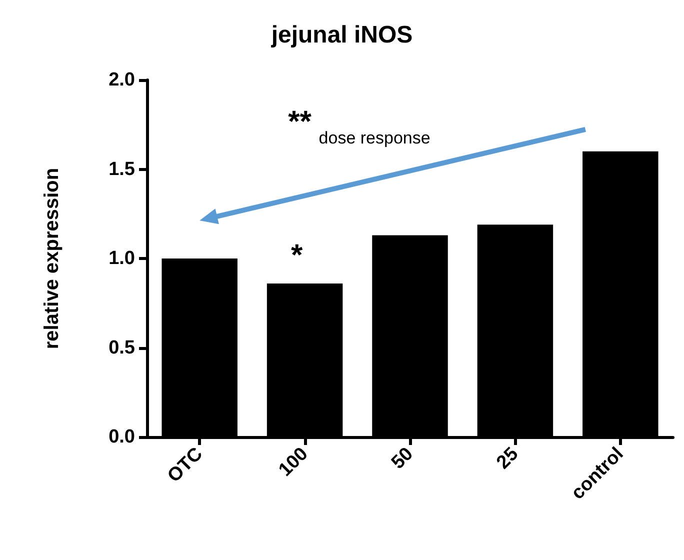 This screenshot has width=684, height=560. I want to click on y-tick-label: 2.0, so click(121, 80).